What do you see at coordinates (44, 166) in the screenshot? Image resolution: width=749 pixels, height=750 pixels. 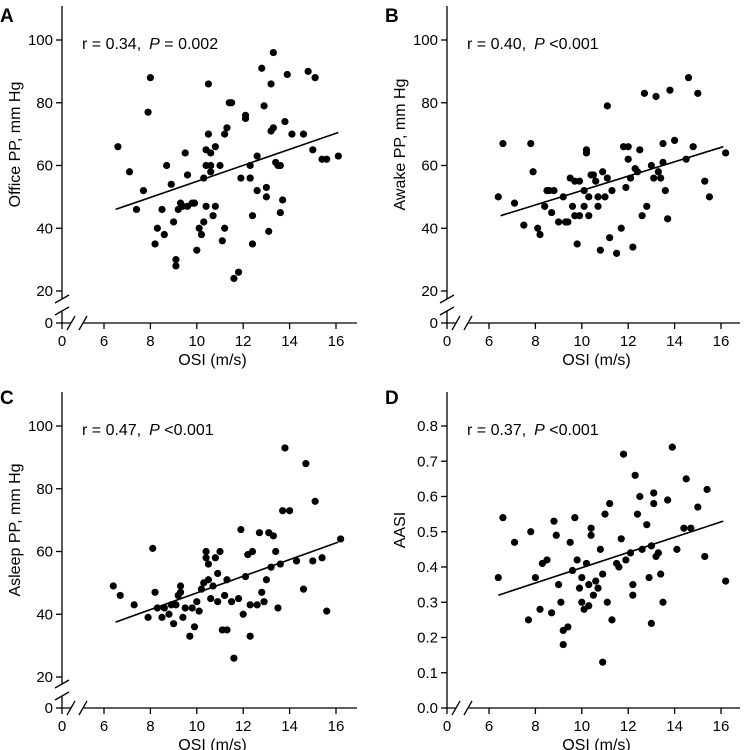 I see `y-tick-label: 60` at bounding box center [44, 166].